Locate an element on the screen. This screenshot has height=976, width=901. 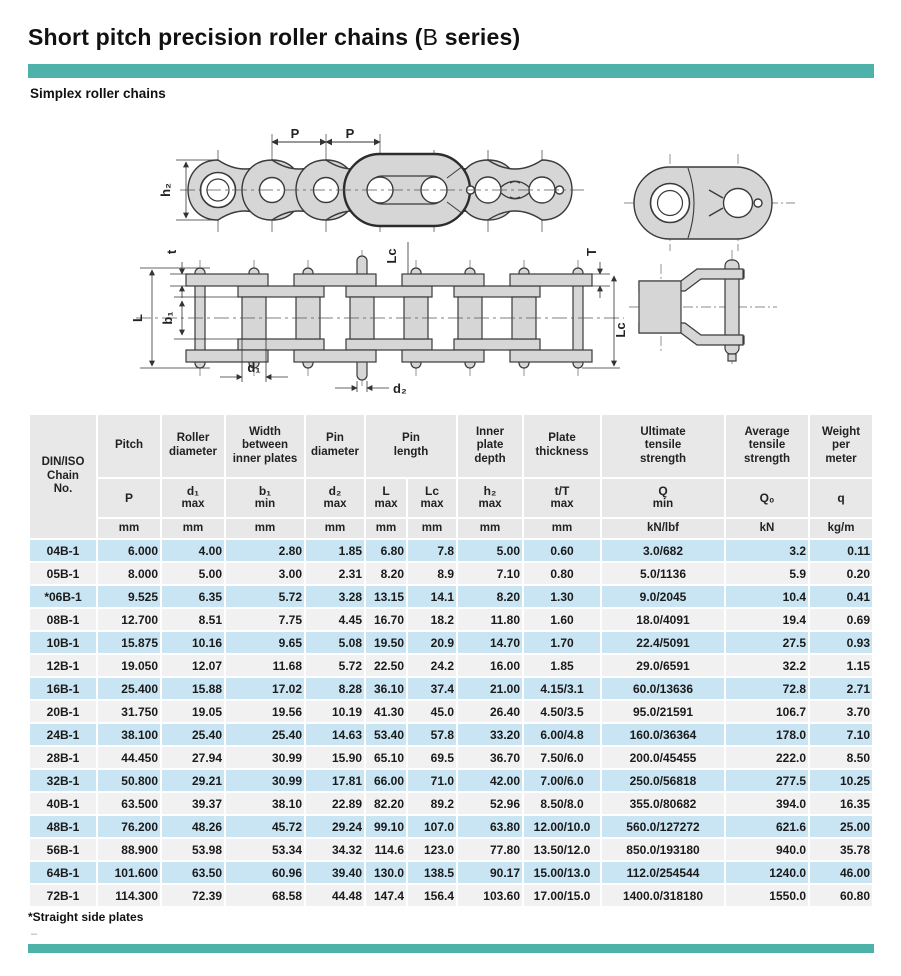
cell-pin-length-l: 22.50 is located at coordinates (386, 665).